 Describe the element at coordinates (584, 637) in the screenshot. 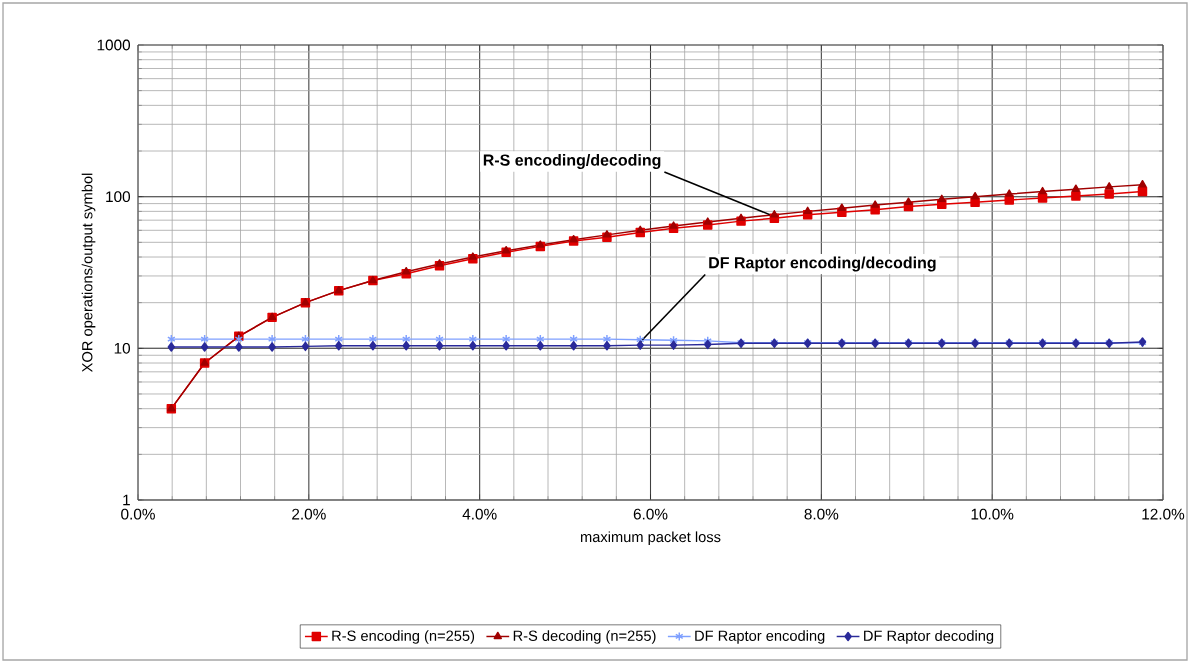

I see `legend-label: R-S decoding (n=255)` at that location.